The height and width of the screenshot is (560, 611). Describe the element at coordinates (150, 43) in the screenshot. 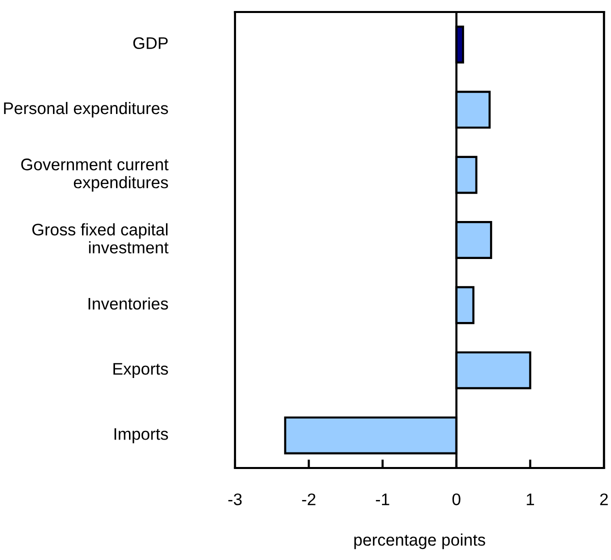

I see `y-tick-label: GDP` at that location.